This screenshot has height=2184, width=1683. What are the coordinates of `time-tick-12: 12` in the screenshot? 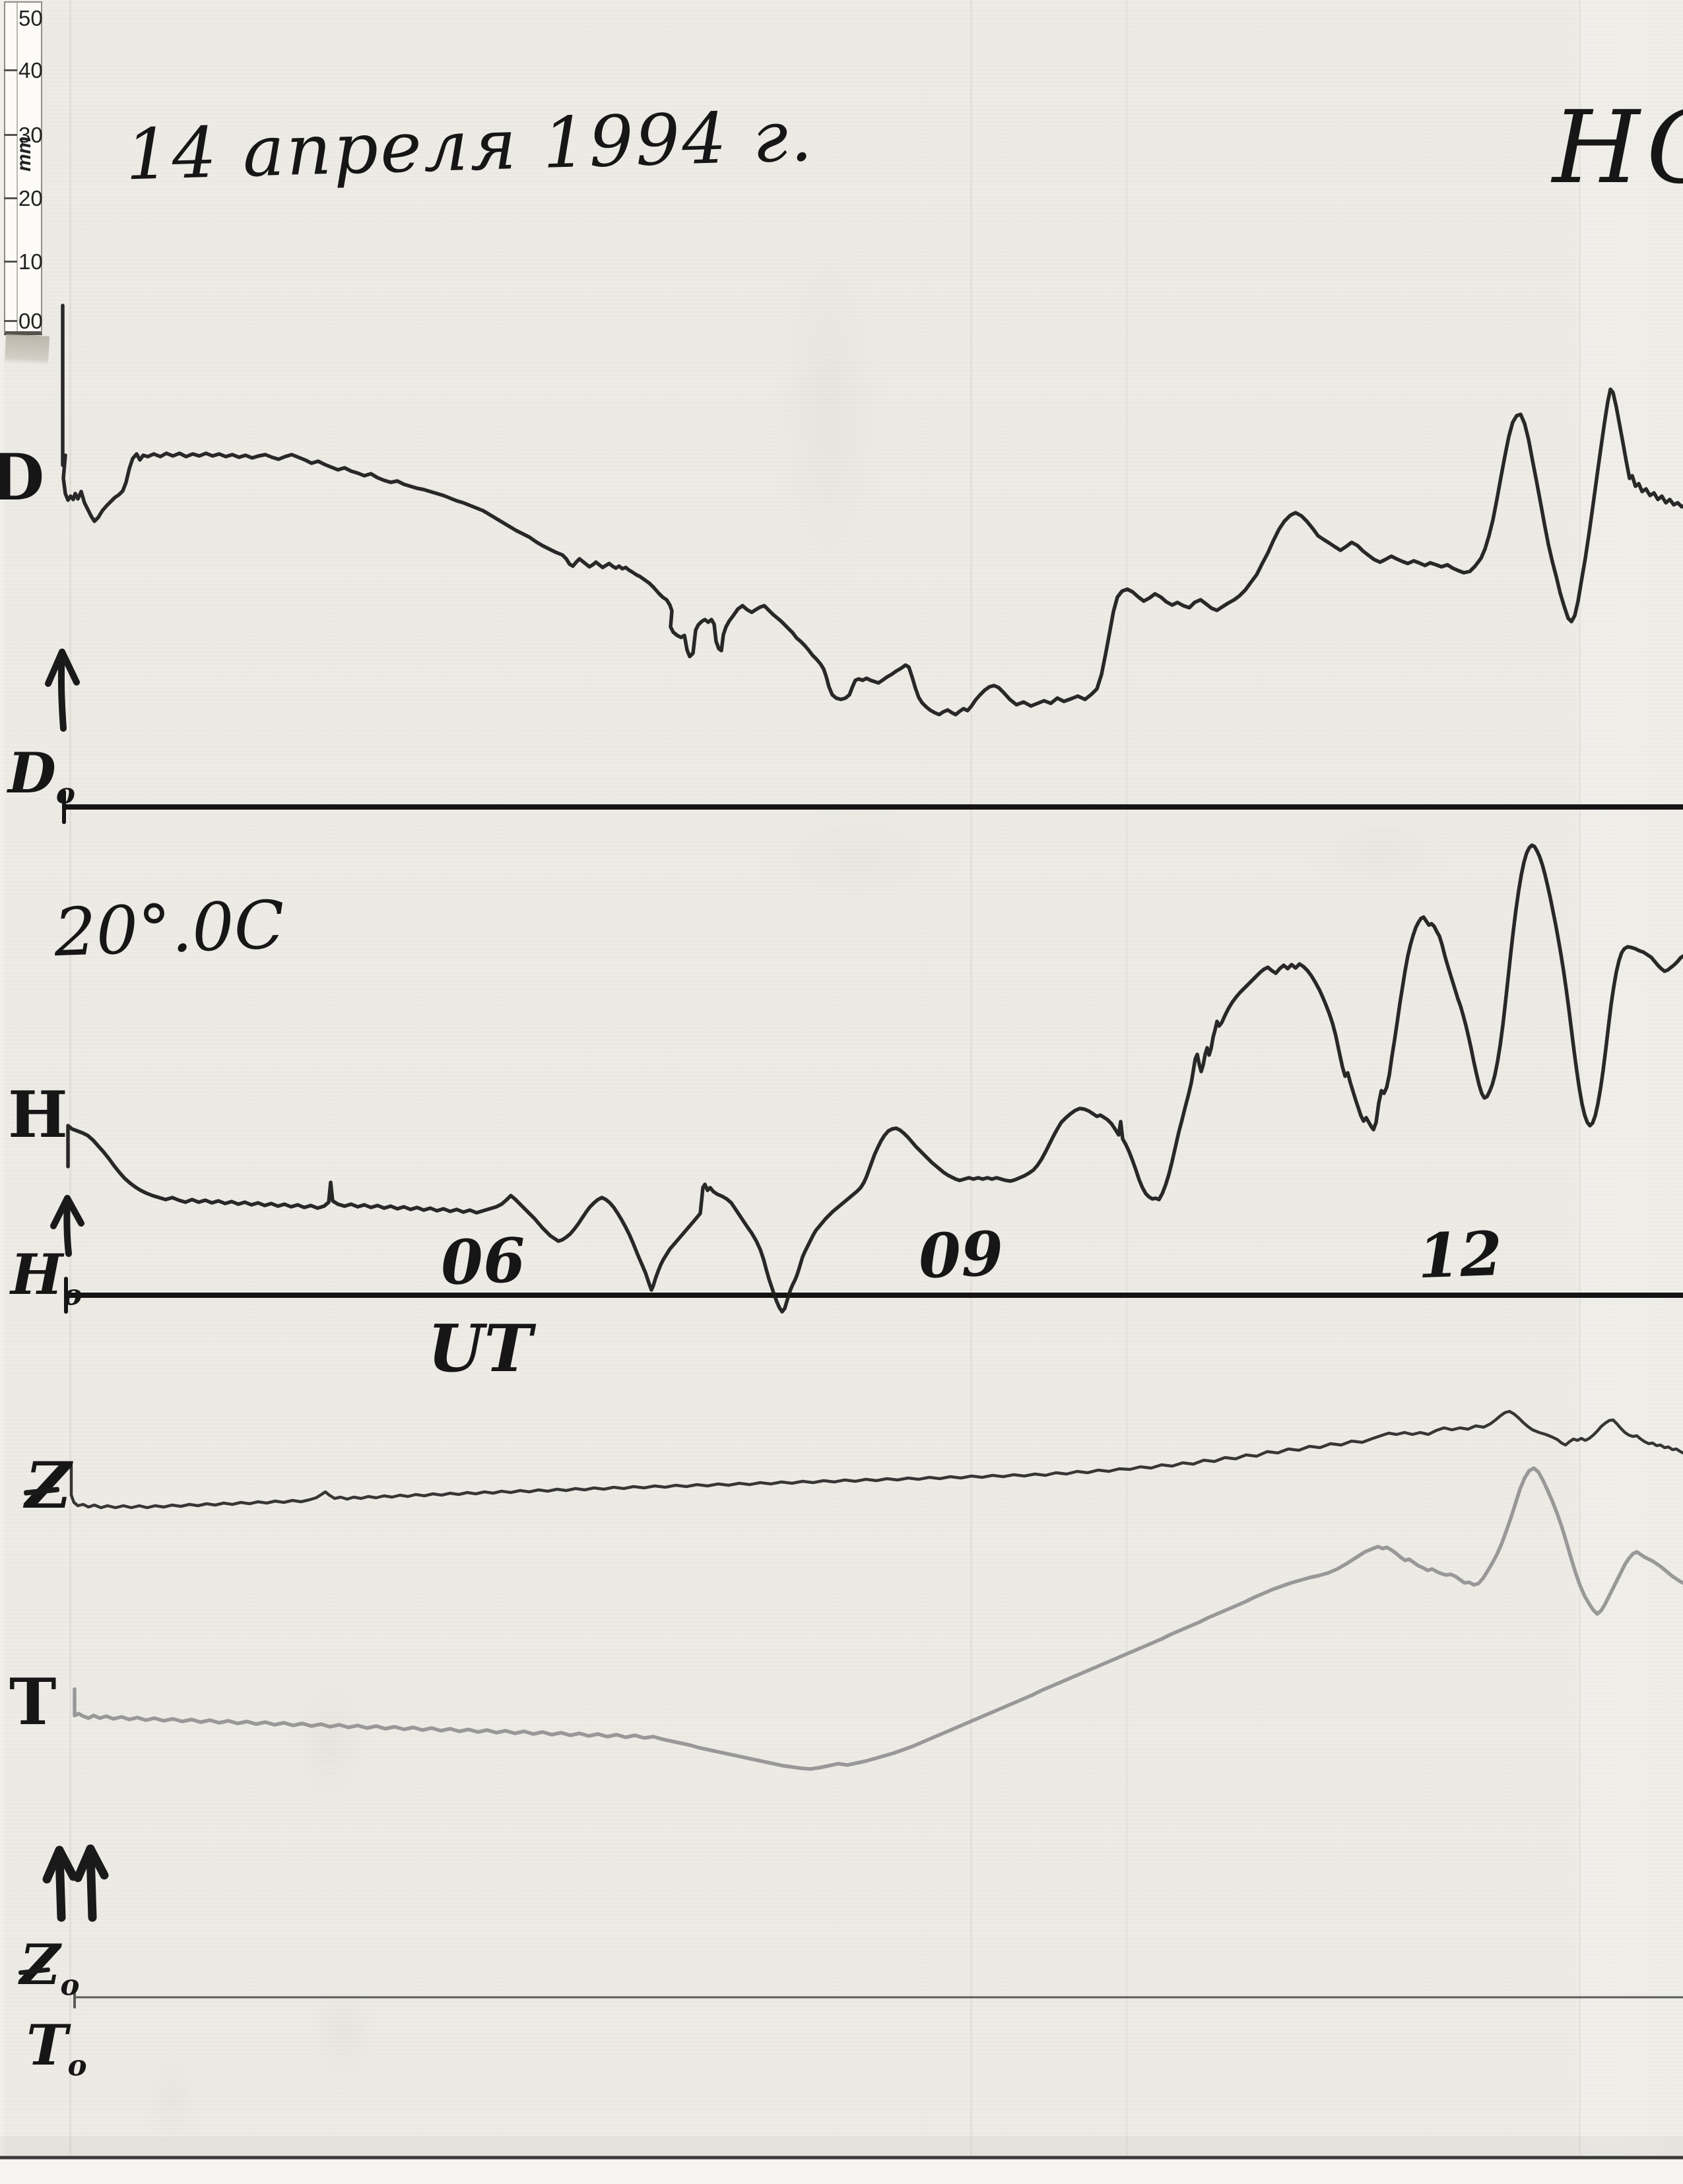 It's located at (1460, 1255).